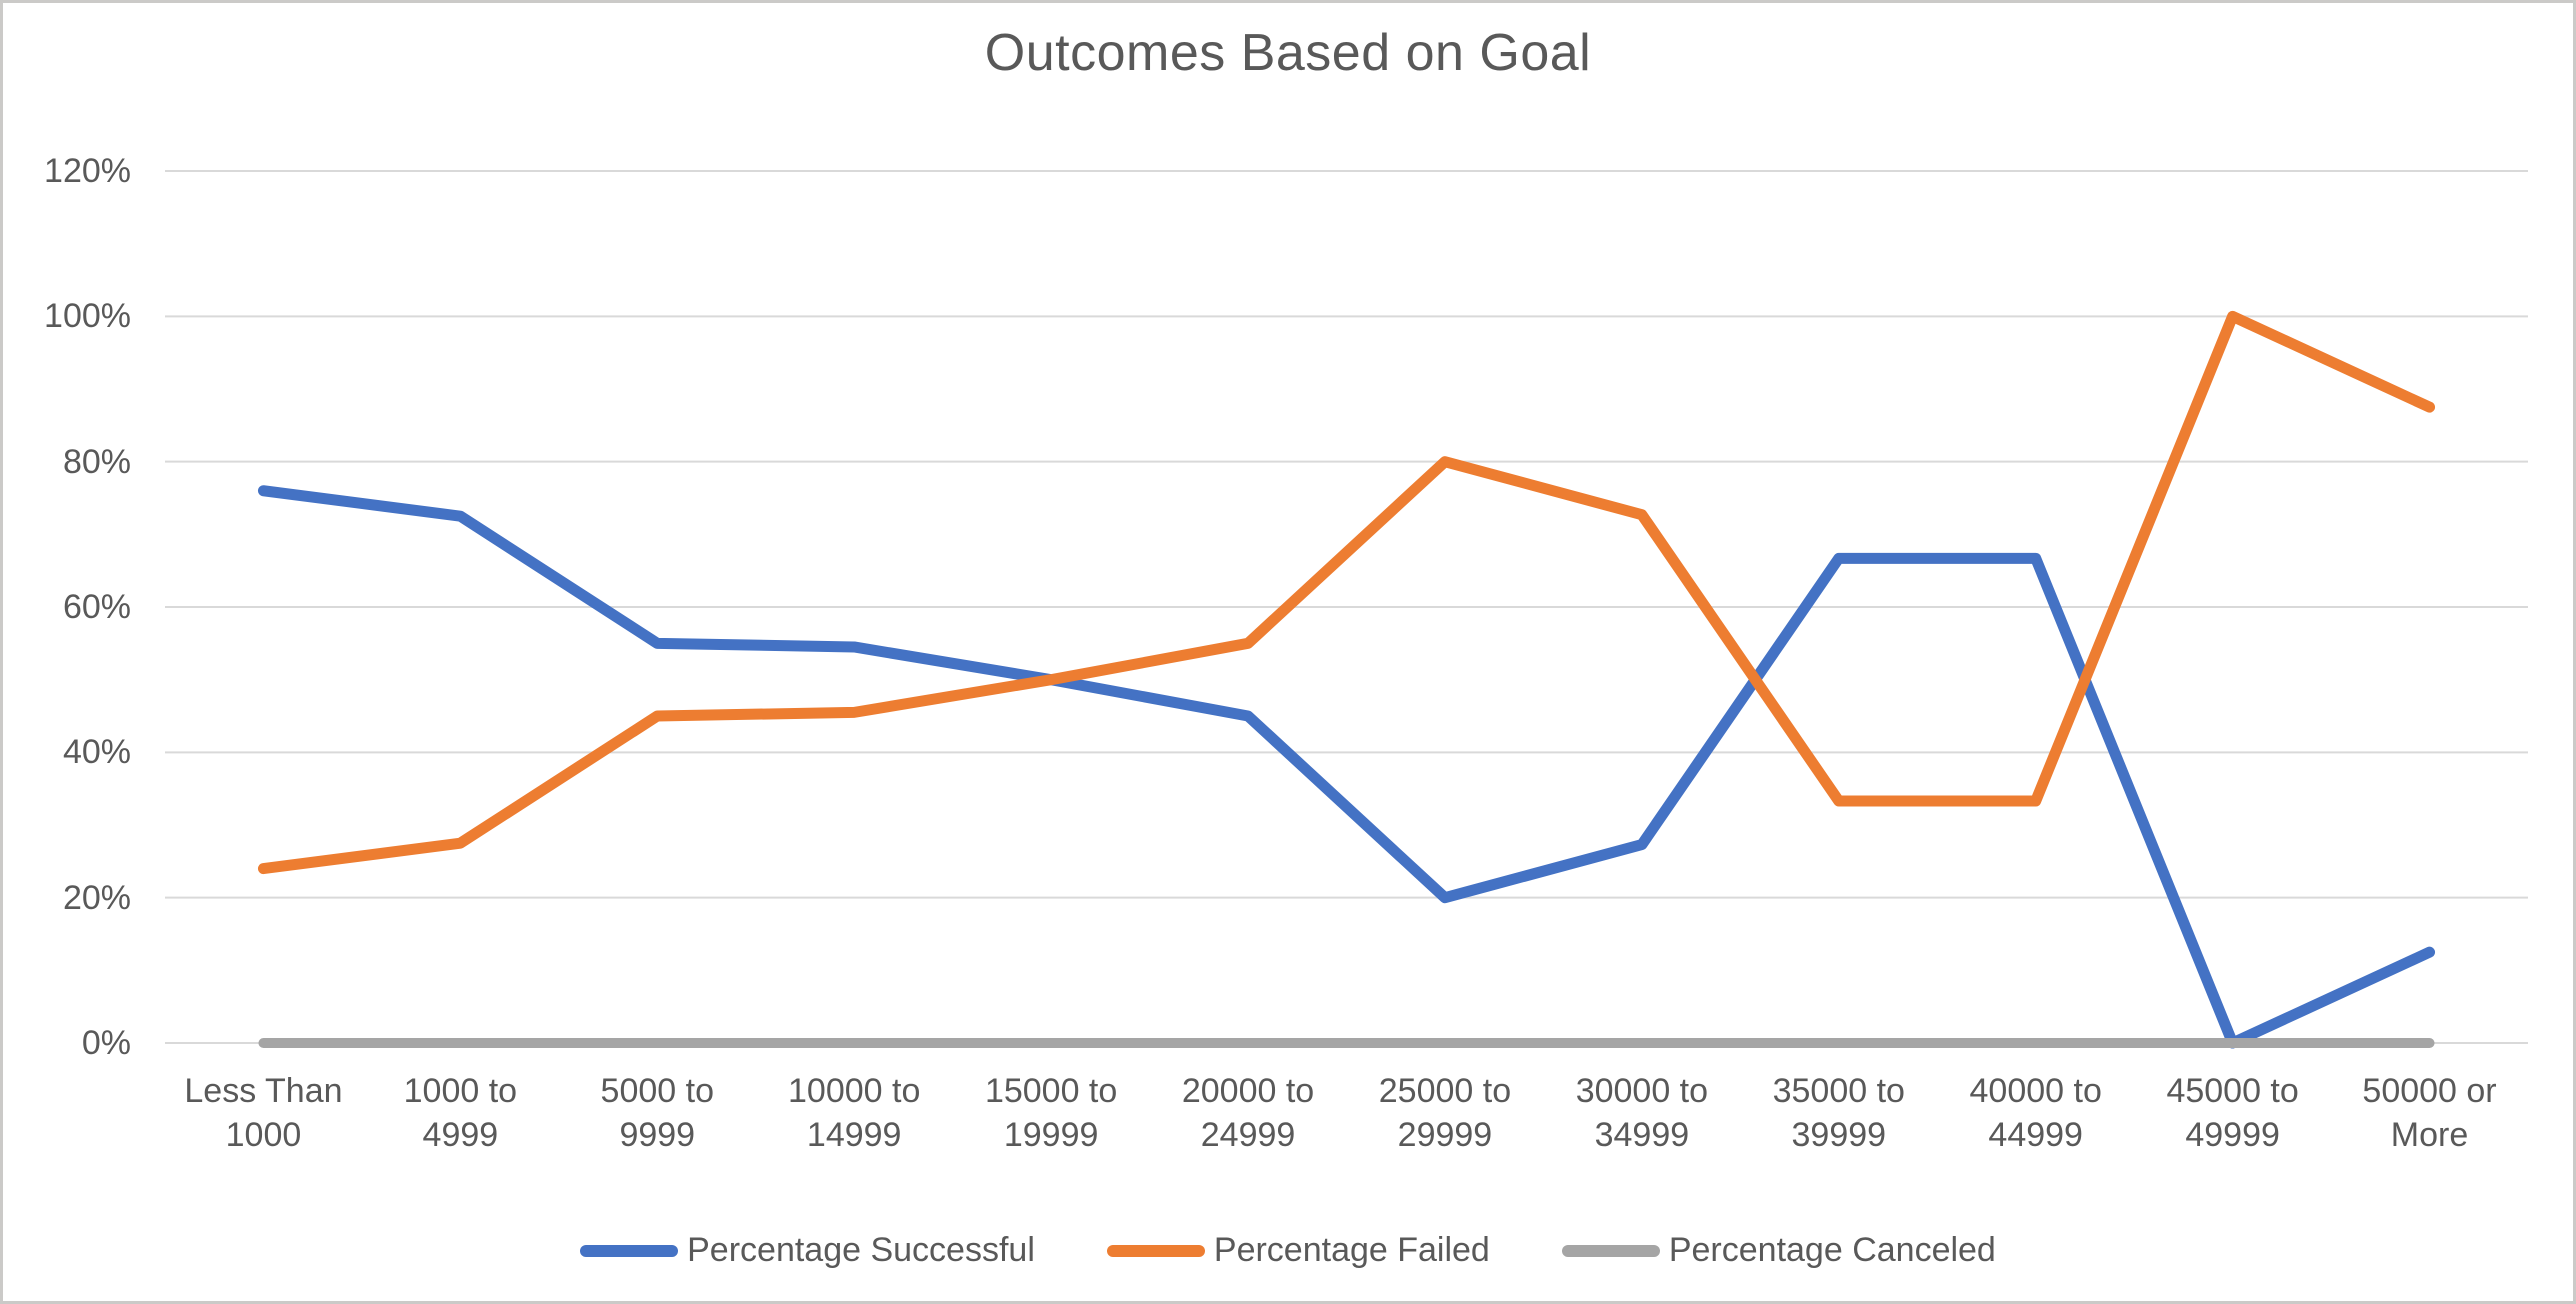 This screenshot has height=1304, width=2576. Describe the element at coordinates (2035, 1135) in the screenshot. I see `x-category-label-line: 44999` at that location.